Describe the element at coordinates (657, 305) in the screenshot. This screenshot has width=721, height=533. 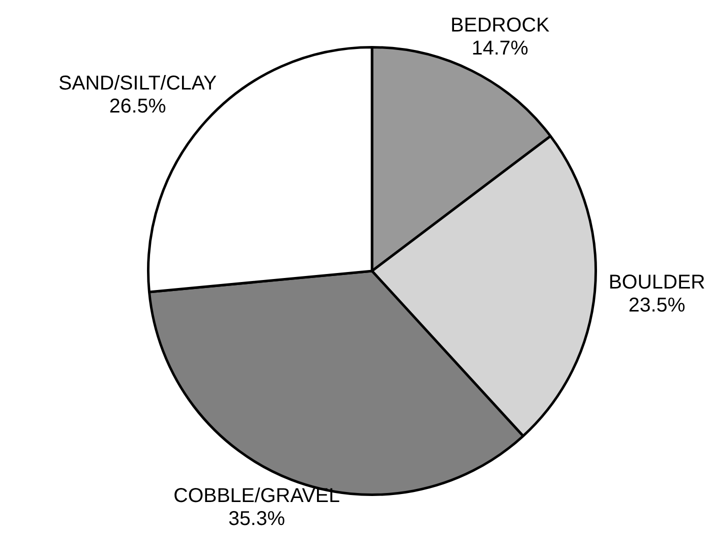
I see `data-label: 23.5%` at that location.